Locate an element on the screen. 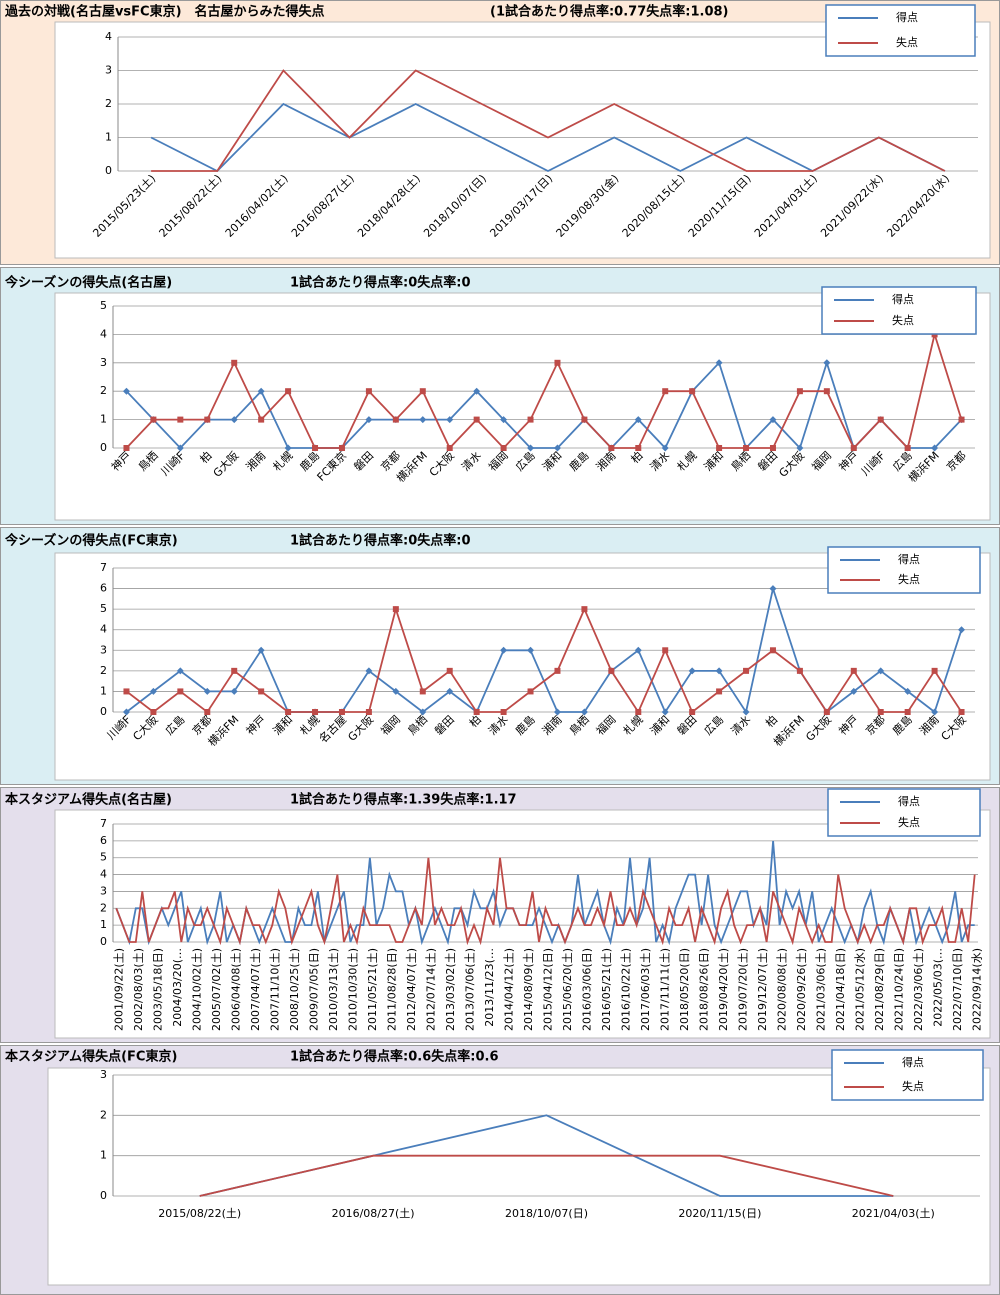 This screenshot has height=1295, width=1000. x-tick-label: 2013/07/06(土) is located at coordinates (469, 989).